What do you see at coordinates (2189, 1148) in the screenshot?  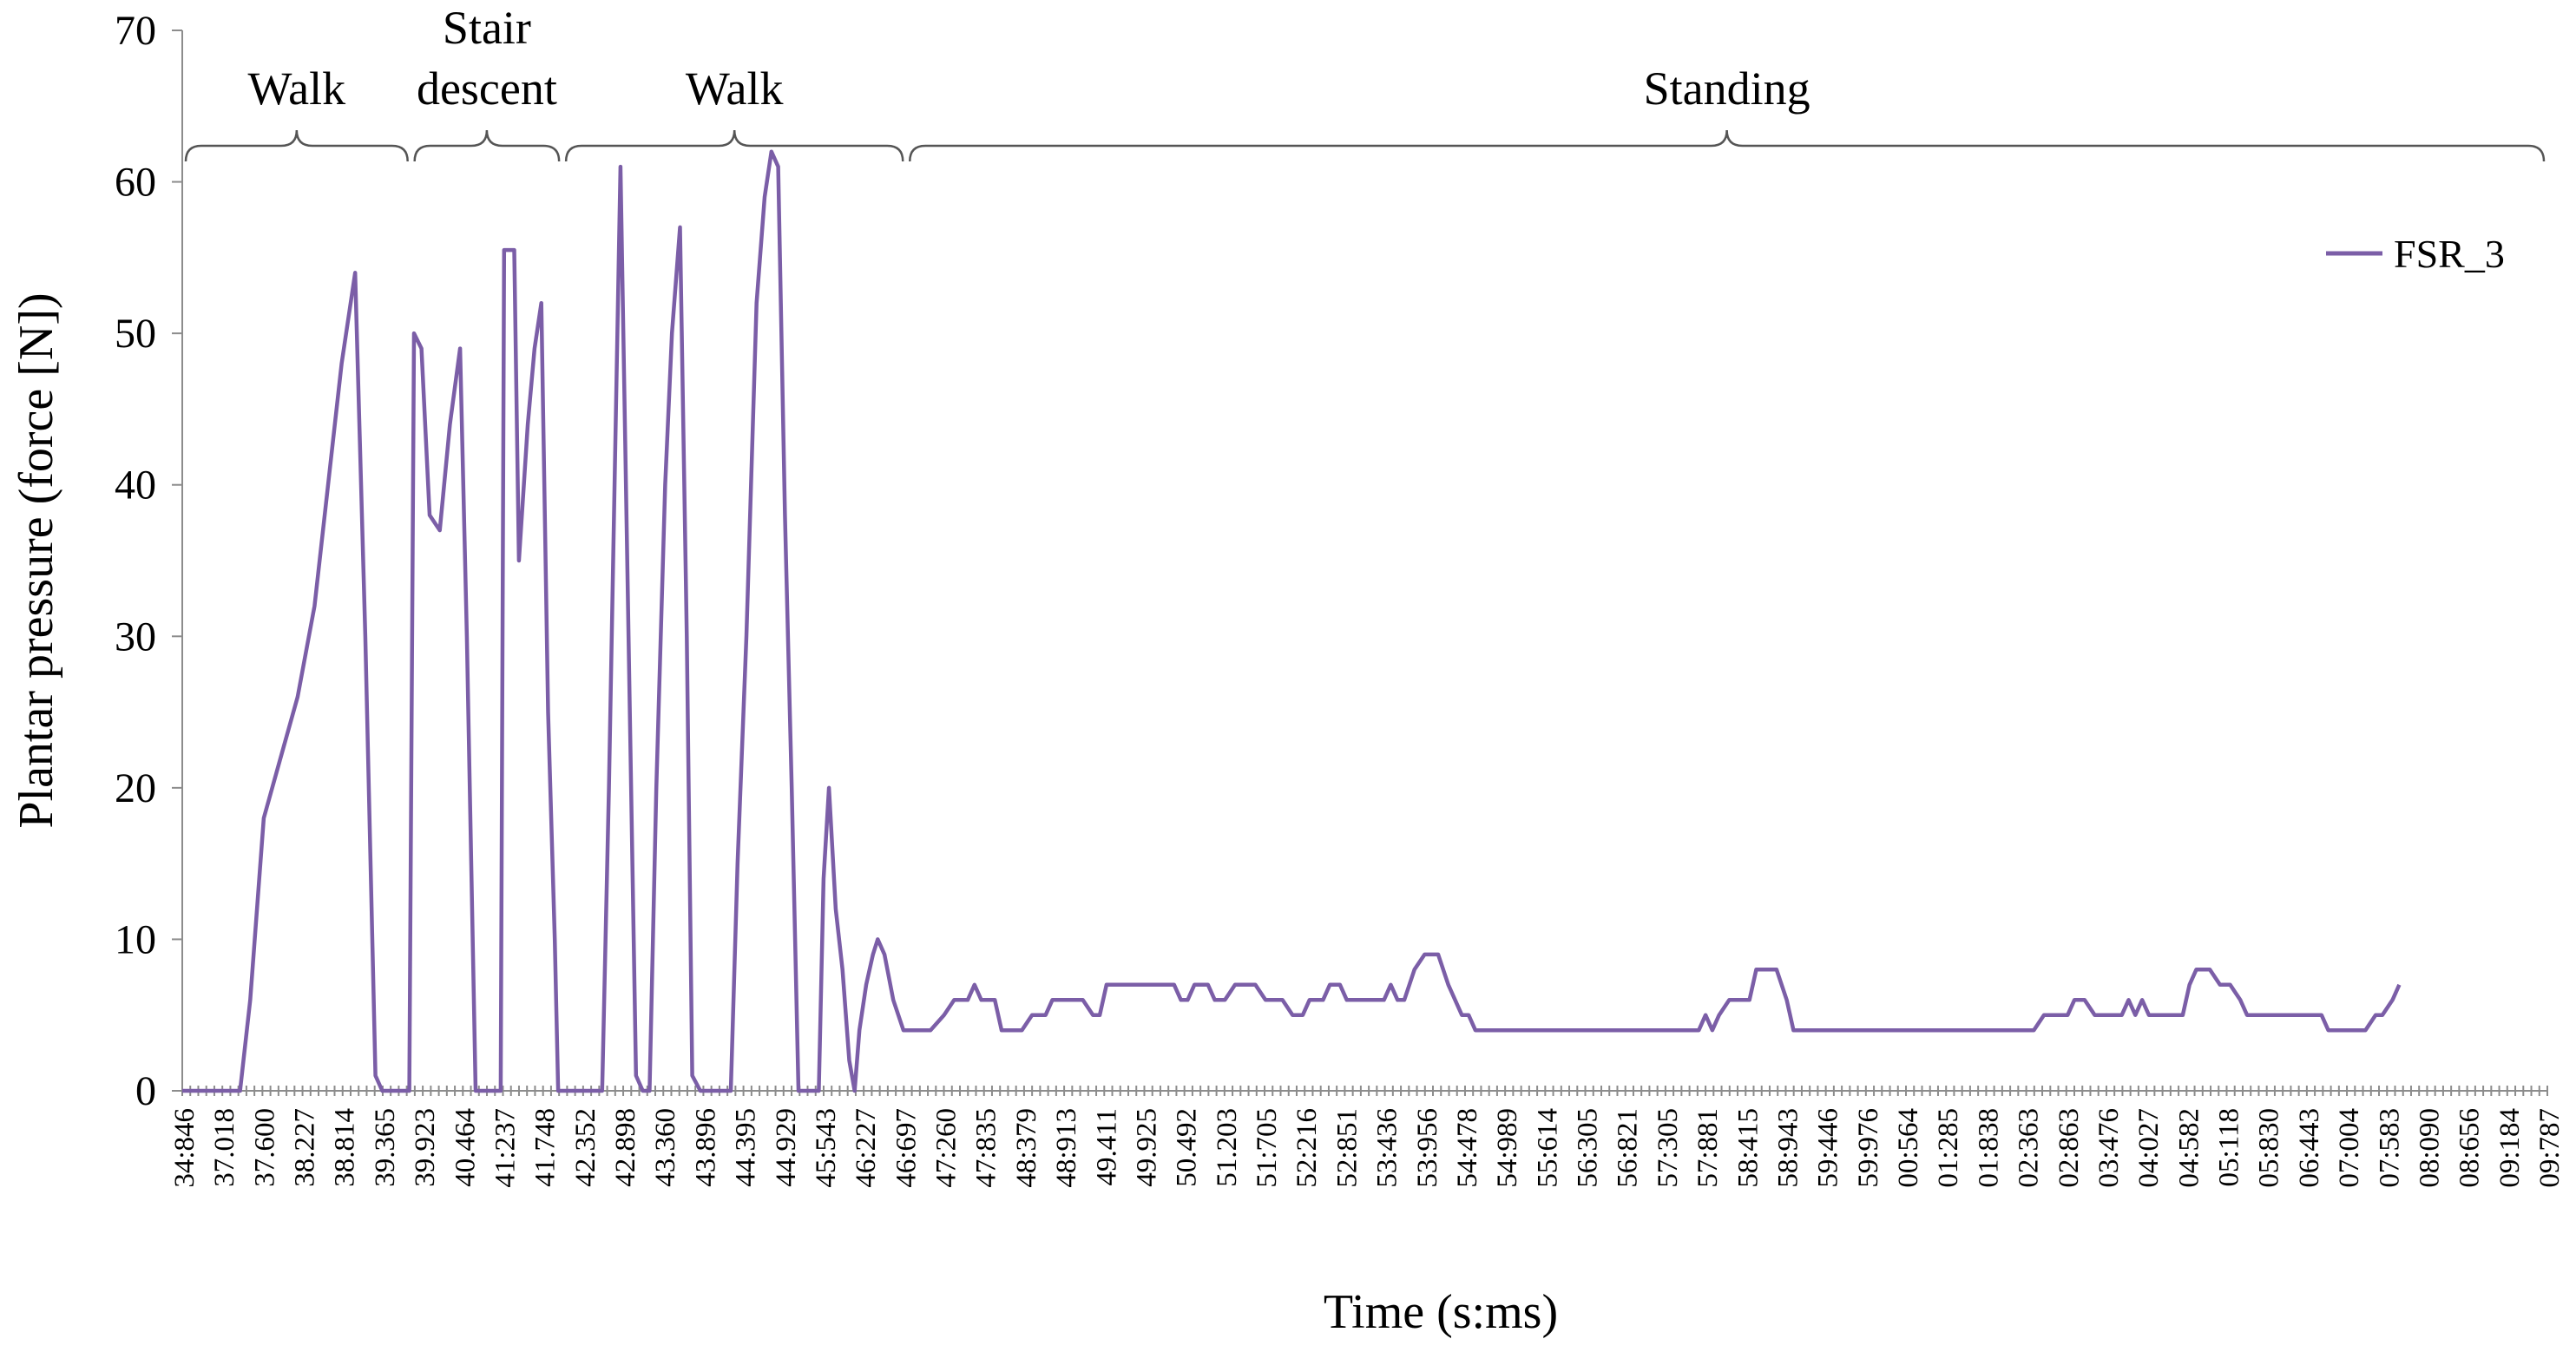 I see `x-tick-label: 04:582` at bounding box center [2189, 1148].